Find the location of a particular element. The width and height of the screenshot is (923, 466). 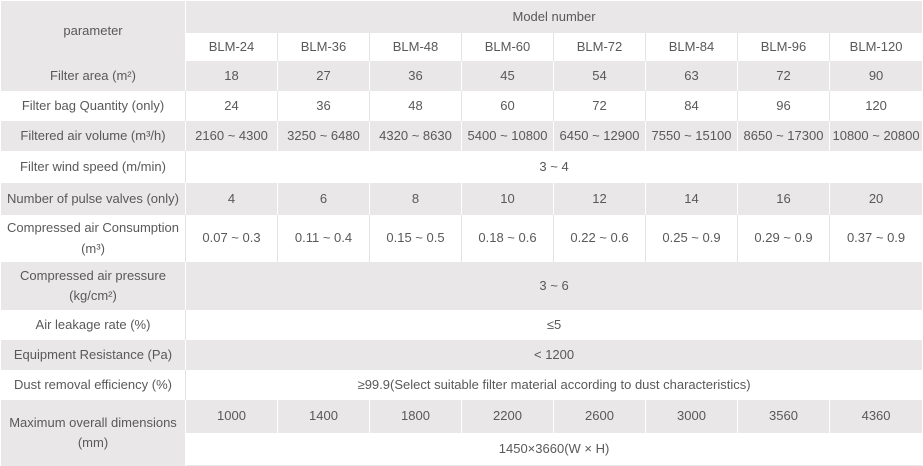

value-cell: 6450 ~ 12900 is located at coordinates (600, 136).